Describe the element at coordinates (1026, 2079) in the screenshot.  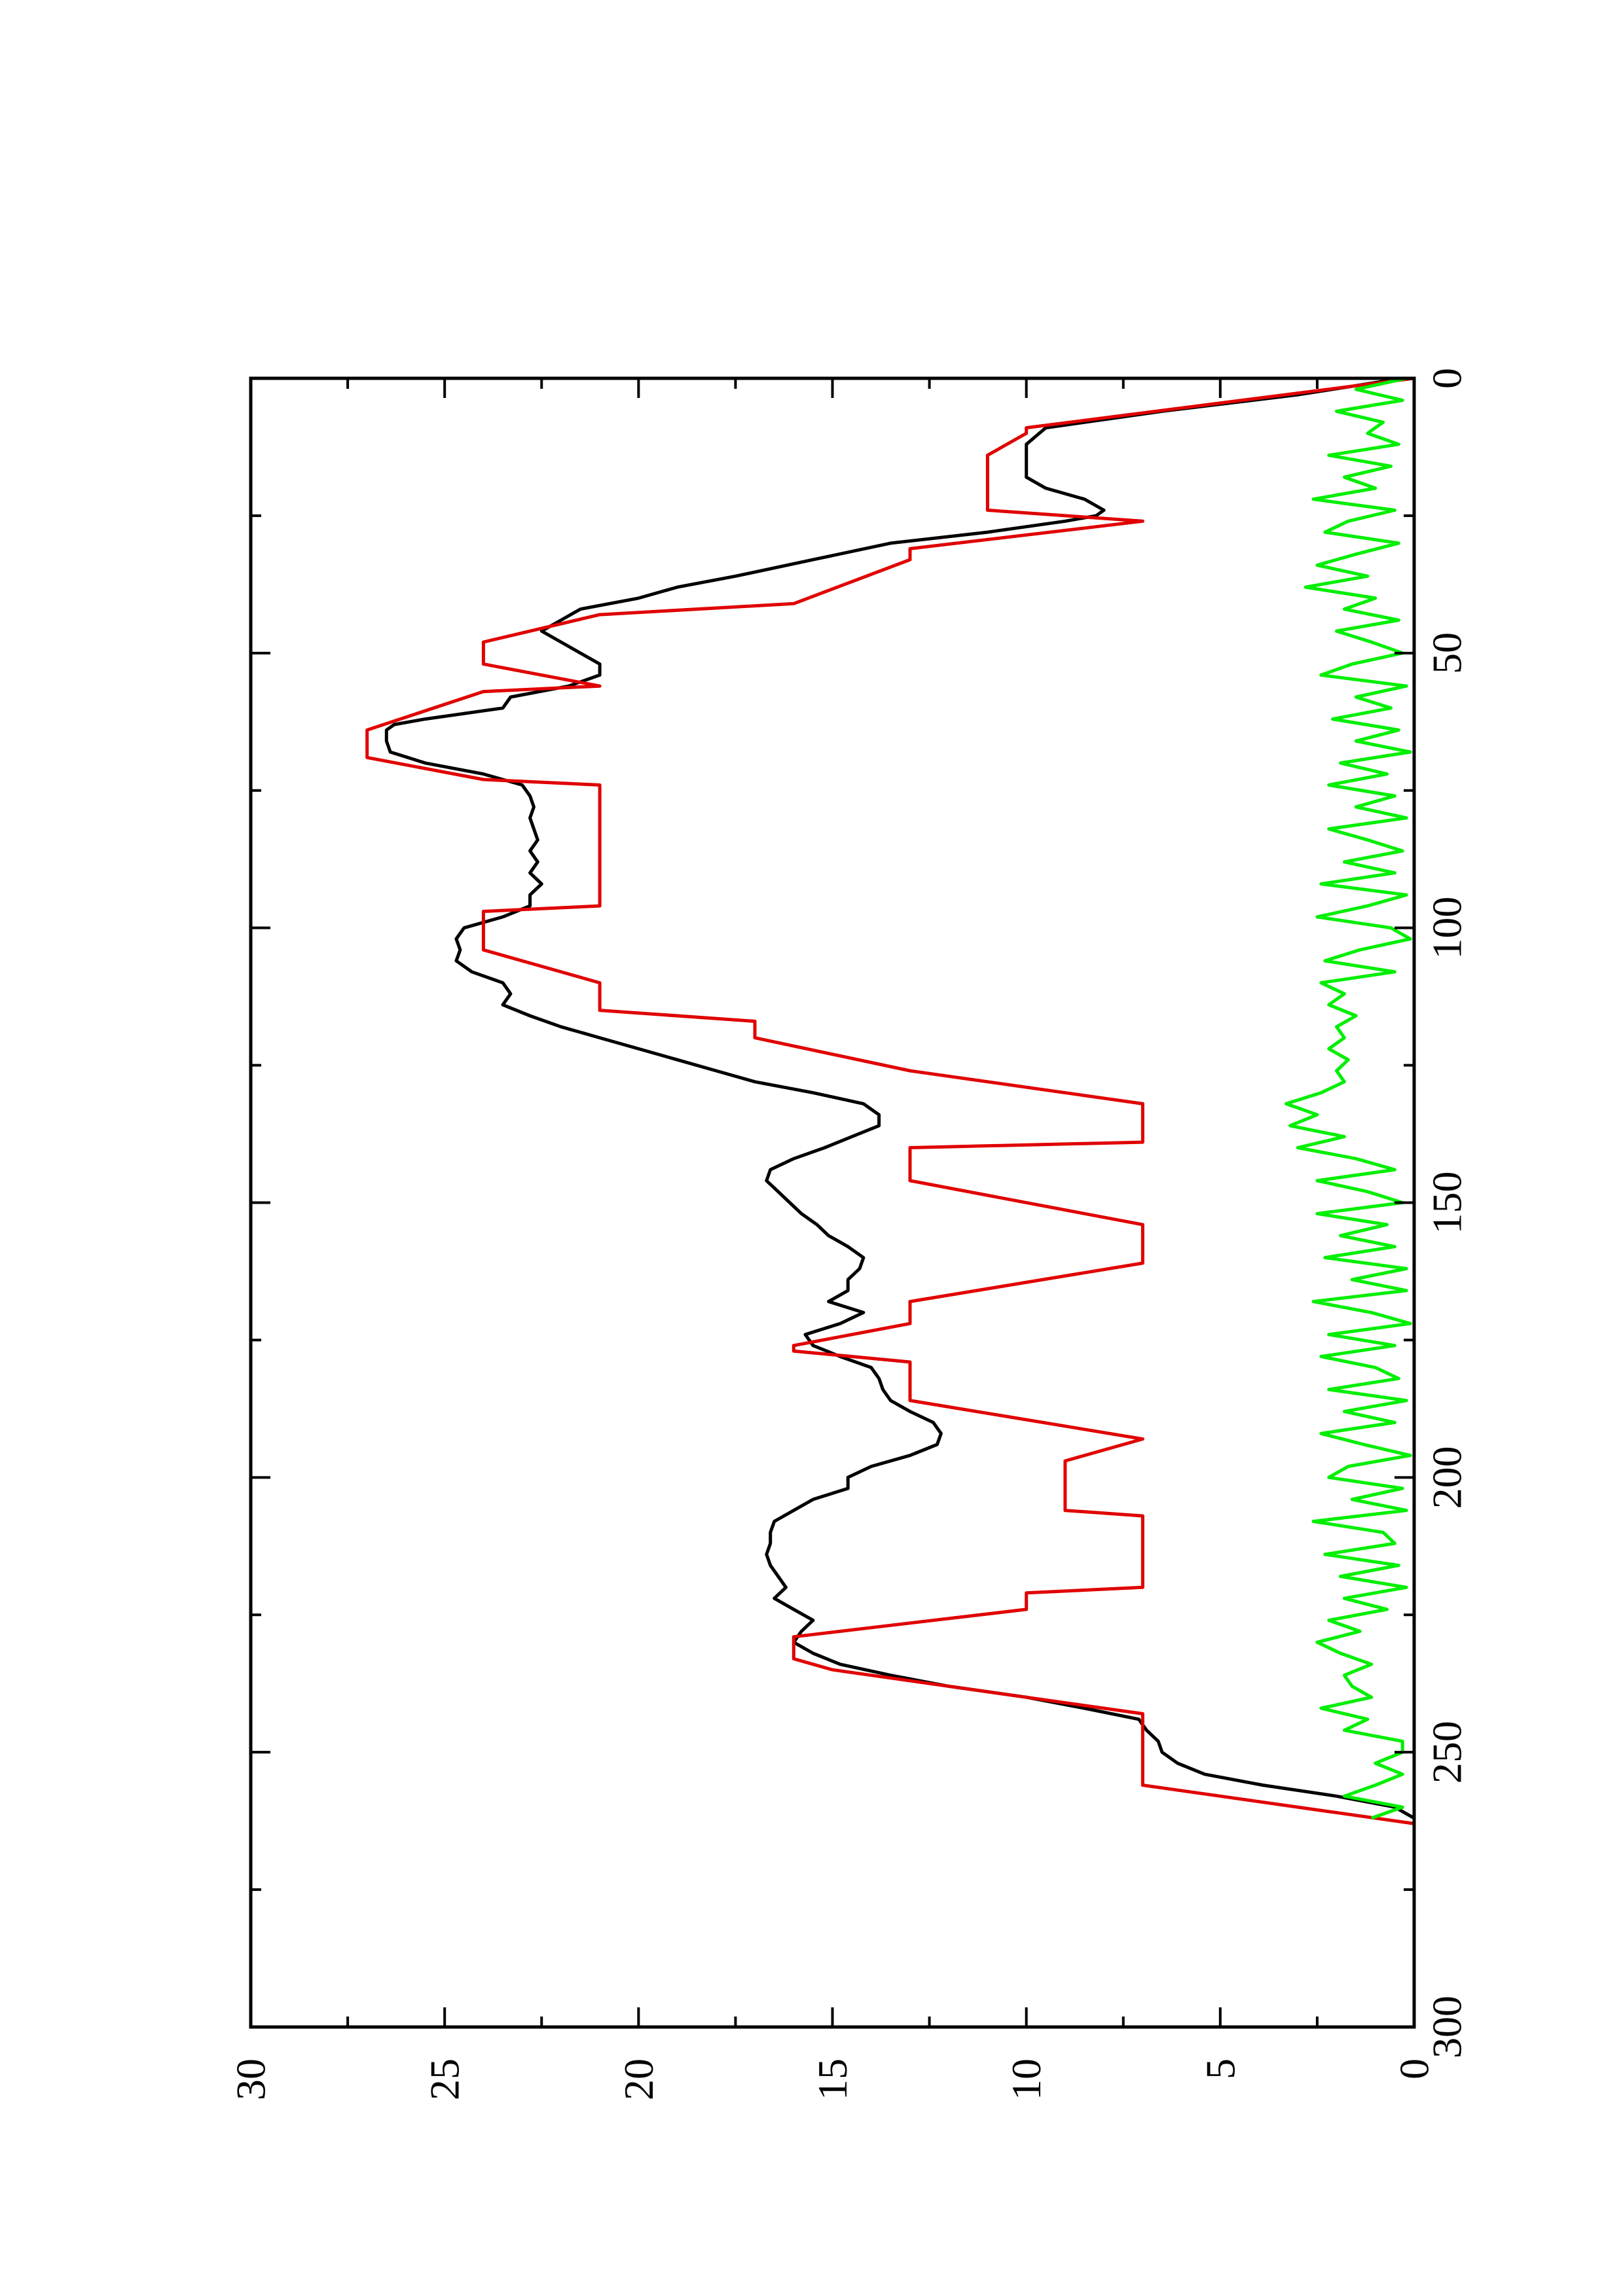
I see `y-tick-label: 10` at that location.